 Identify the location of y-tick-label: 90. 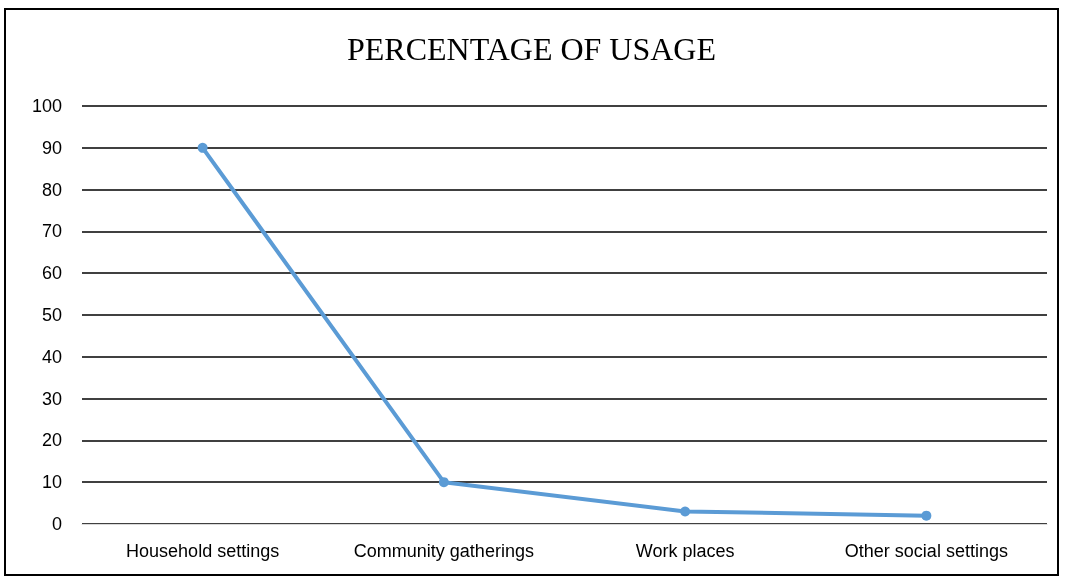
(51, 147).